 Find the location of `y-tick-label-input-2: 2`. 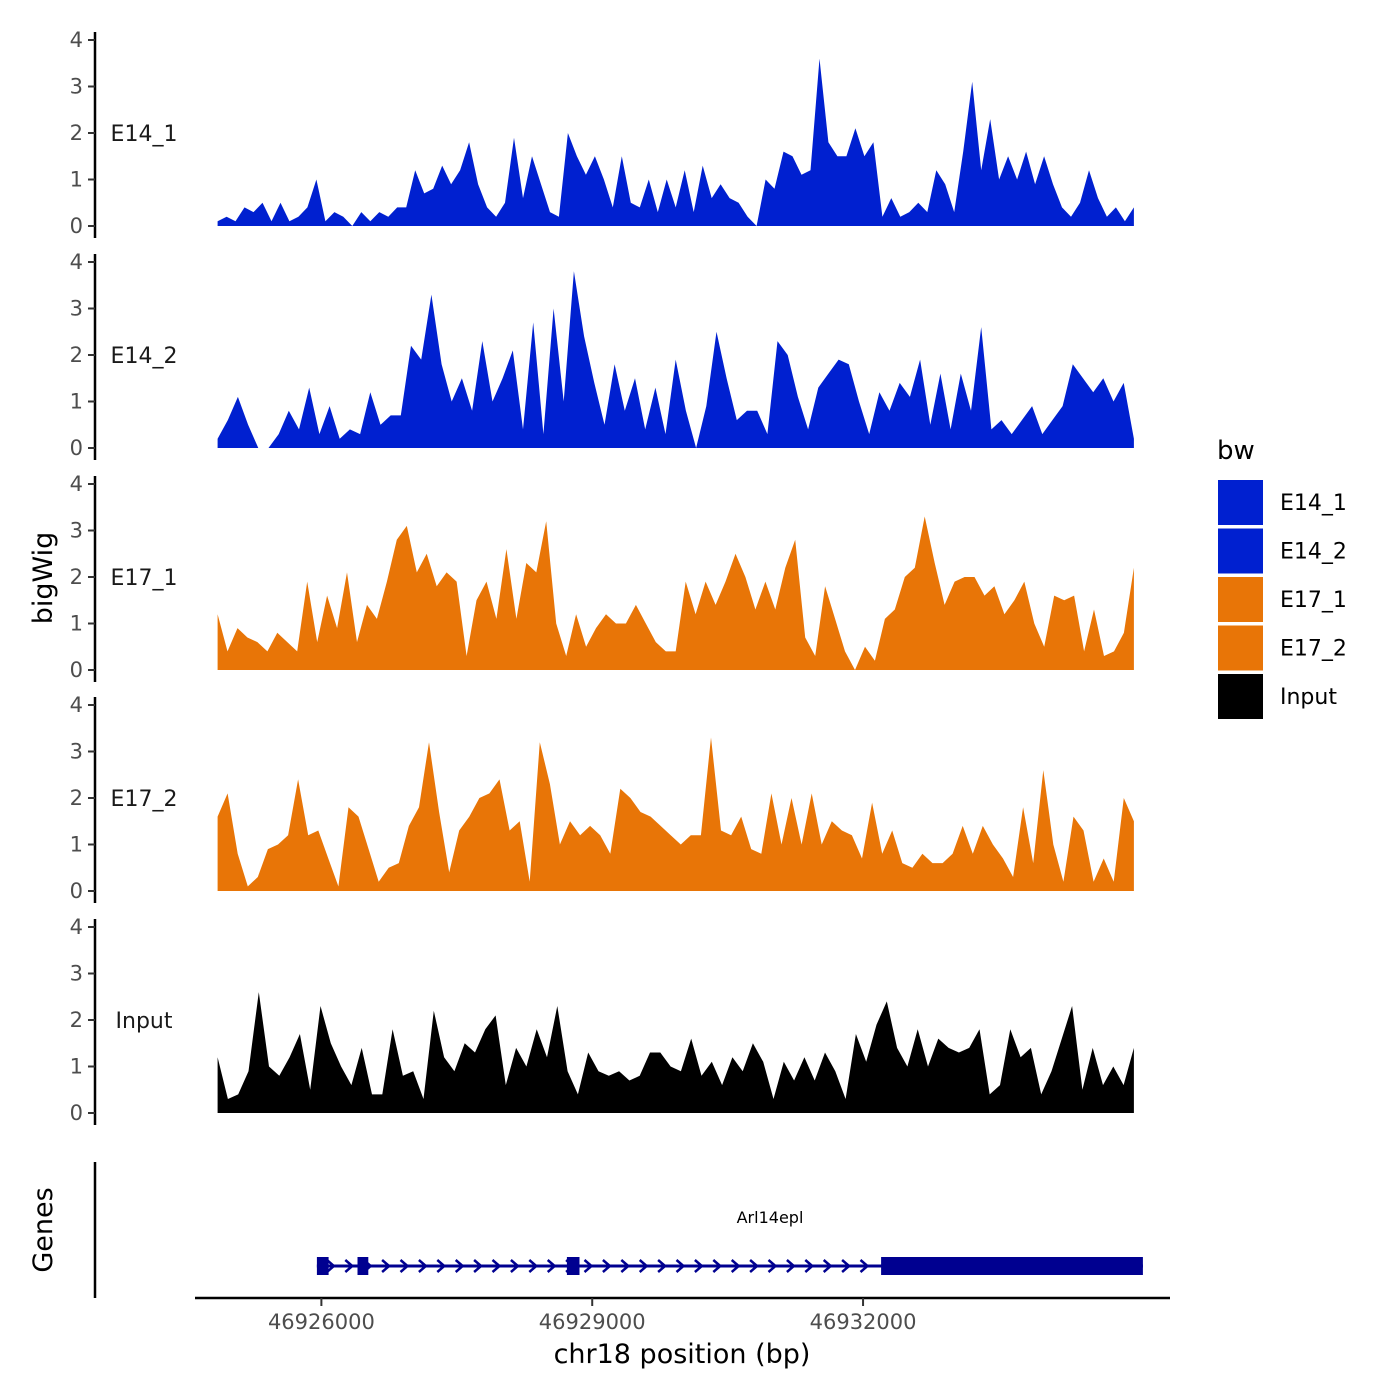

y-tick-label-input-2: 2 is located at coordinates (76, 1020).